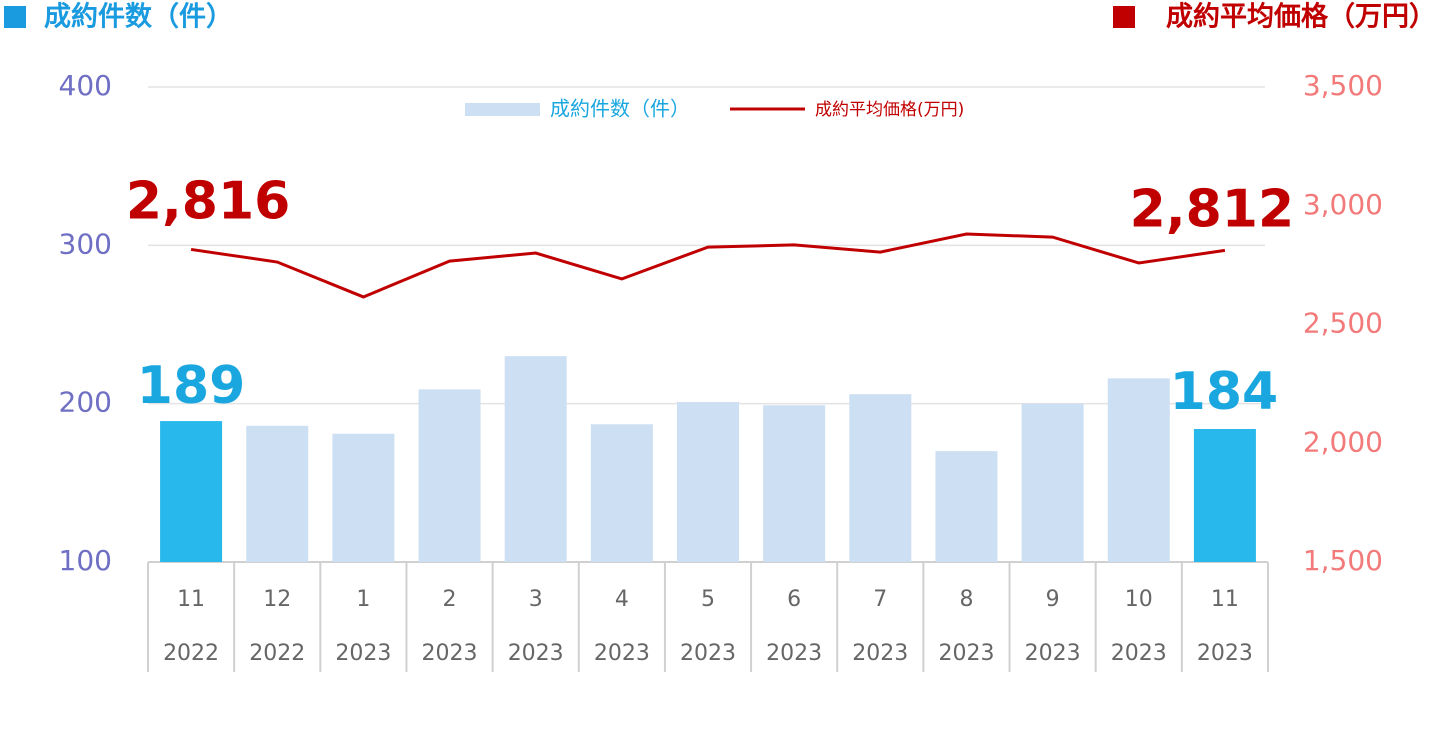 The image size is (1440, 738). Describe the element at coordinates (880, 599) in the screenshot. I see `x-tick-label: 7` at that location.